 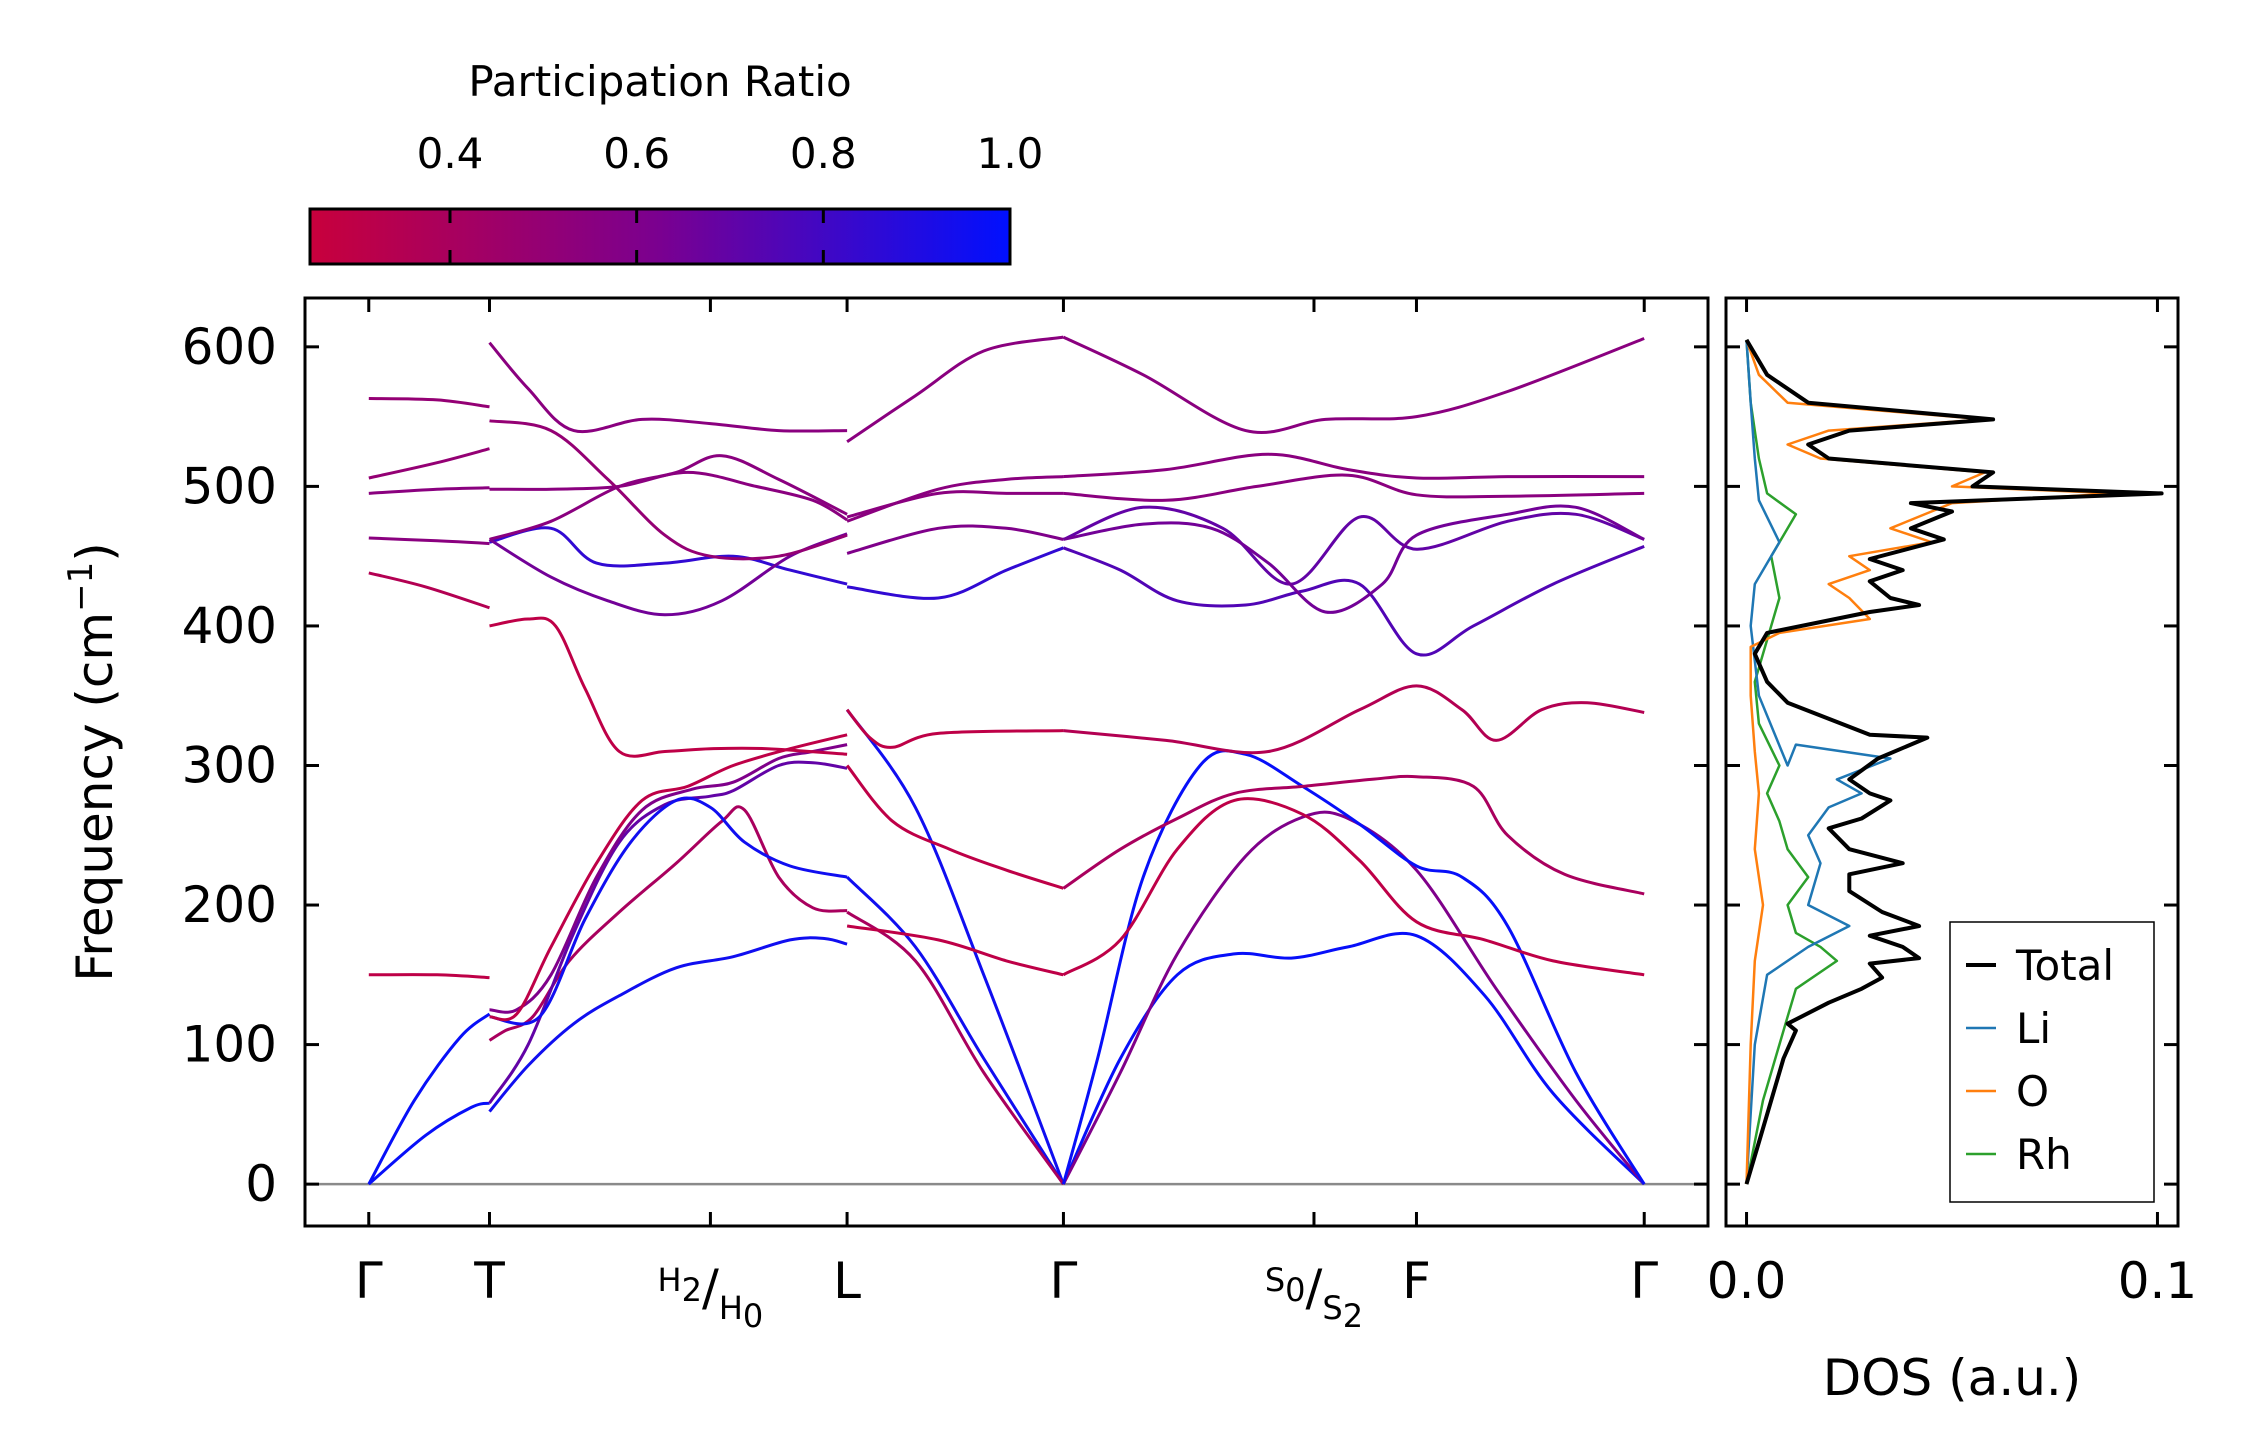 I want to click on kpoint-labels: Γ T H2/H0 L Γ S0/S2 F Γ, so click(x=1006, y=1293).